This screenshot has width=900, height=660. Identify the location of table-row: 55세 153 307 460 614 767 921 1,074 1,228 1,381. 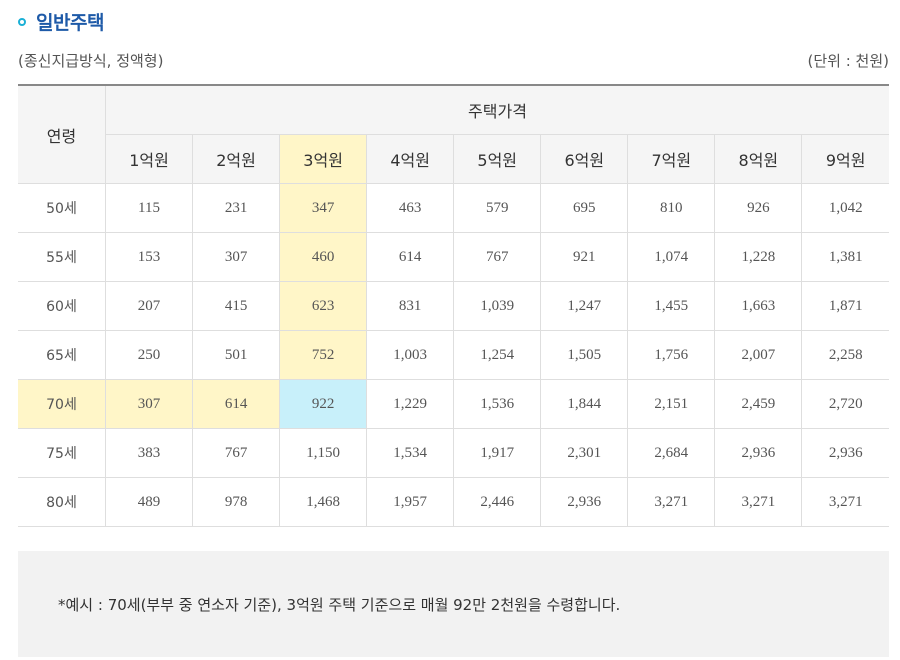
(453, 257).